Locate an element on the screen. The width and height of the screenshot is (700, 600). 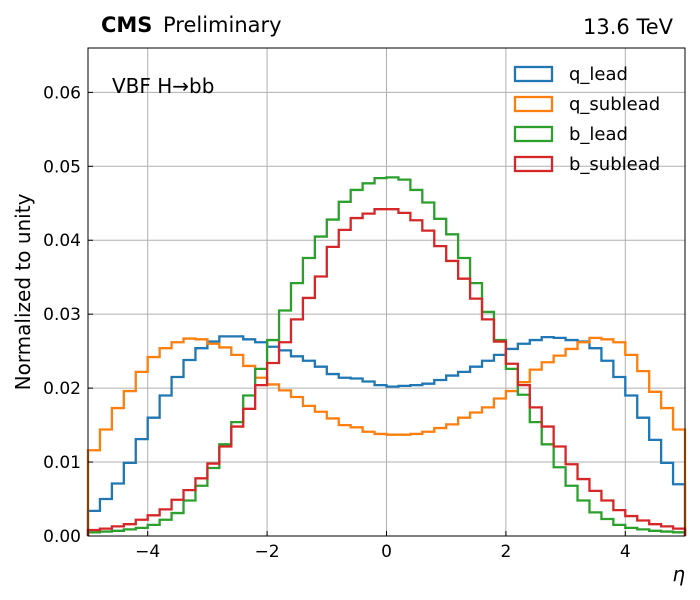
y-tick-label: 0.03 is located at coordinates (62, 315).